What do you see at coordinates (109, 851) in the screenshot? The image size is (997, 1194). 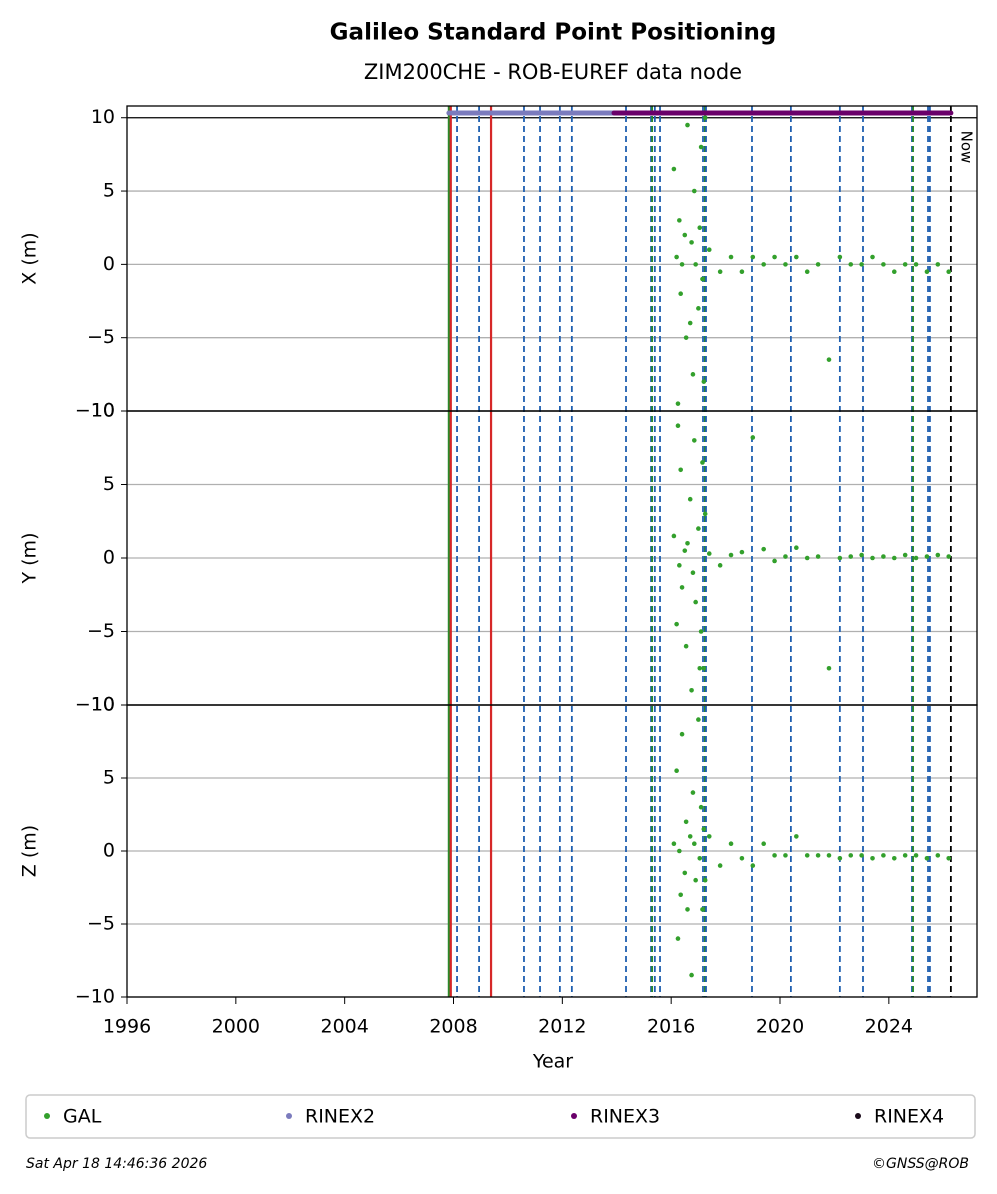 I see `y-tick-label: 0` at bounding box center [109, 851].